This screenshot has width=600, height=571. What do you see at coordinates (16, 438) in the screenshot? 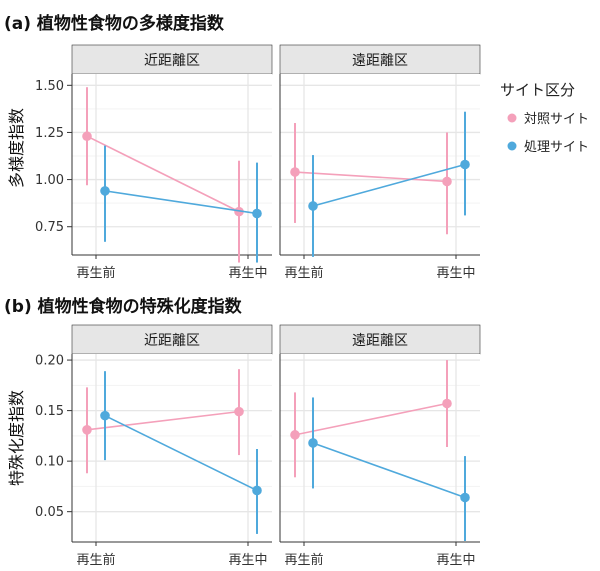
I see `panel-b-ylabel: 特殊化度指数` at bounding box center [16, 438].